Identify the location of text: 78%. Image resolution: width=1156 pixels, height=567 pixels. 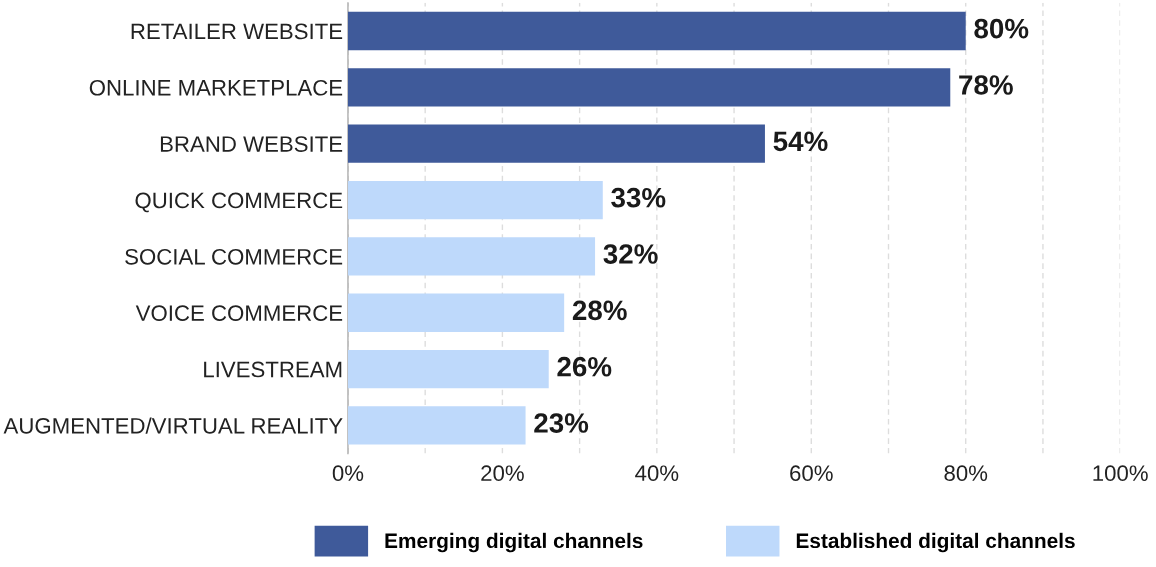
(986, 85).